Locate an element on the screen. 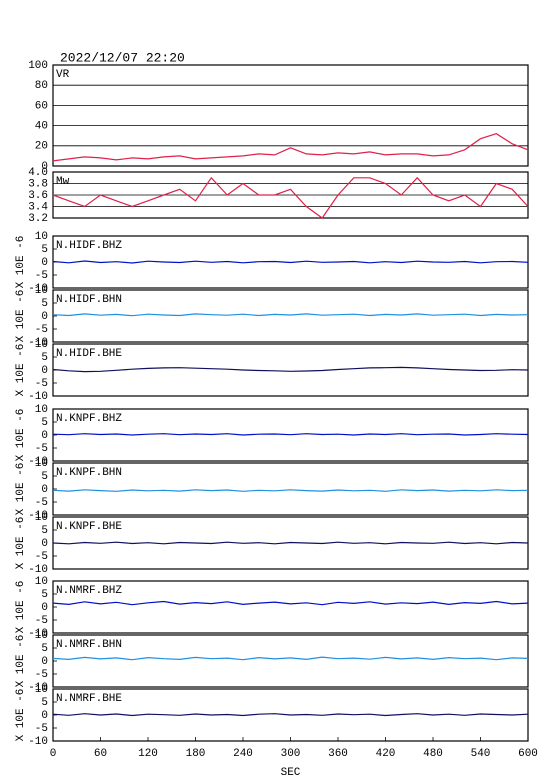 The height and width of the screenshot is (781, 554). y-tick-label: 80 is located at coordinates (41, 86).